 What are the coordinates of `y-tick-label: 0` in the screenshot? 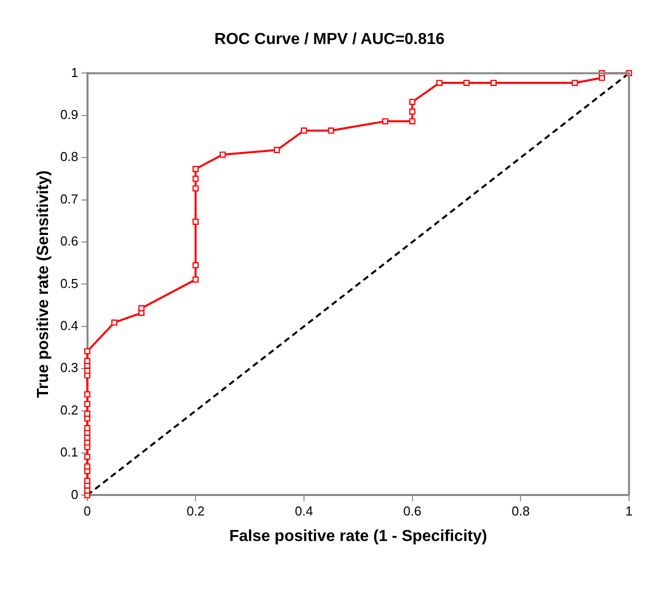 It's located at (74, 494).